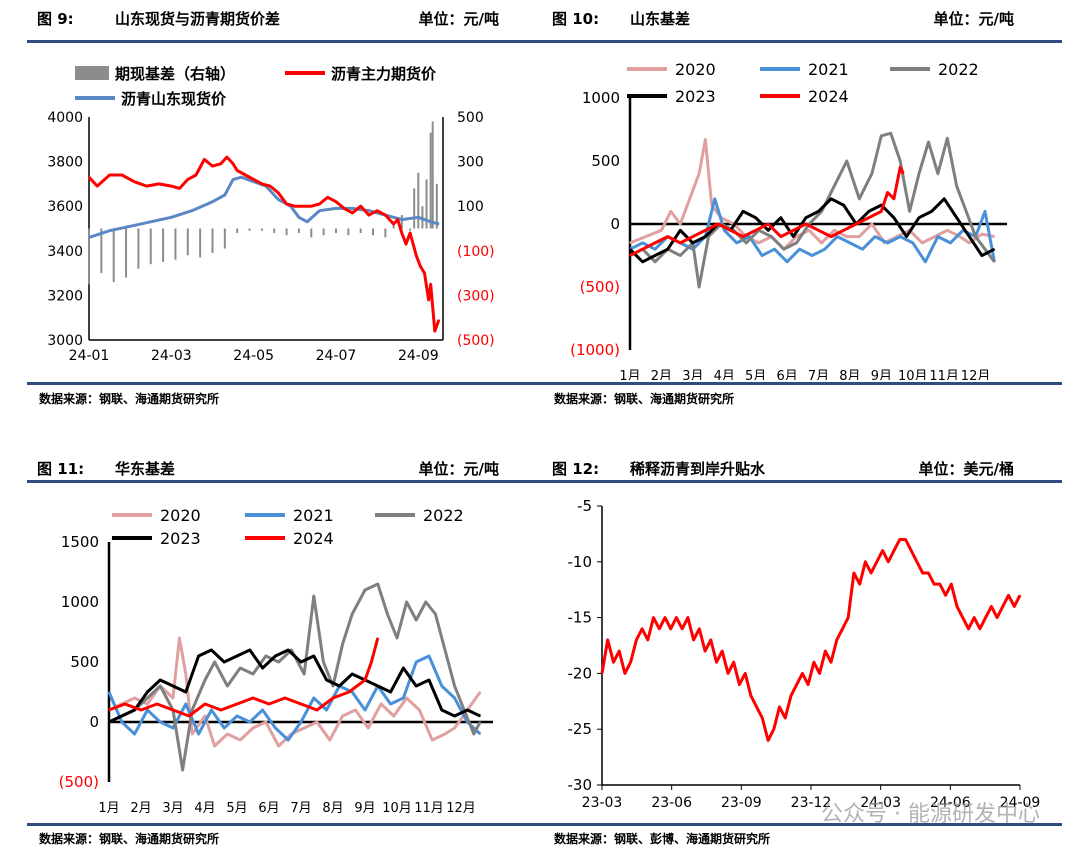 This screenshot has height=850, width=1080. Describe the element at coordinates (811, 640) in the screenshot. I see `premium-line` at that location.